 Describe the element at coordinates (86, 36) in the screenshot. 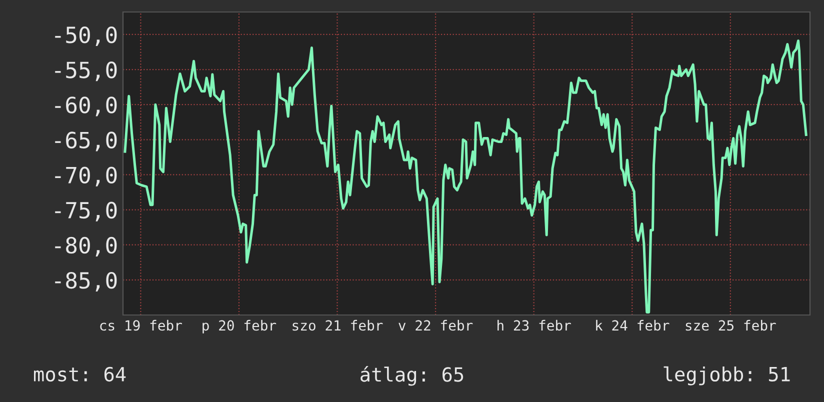

I see `y-tick-label: -50,0` at that location.